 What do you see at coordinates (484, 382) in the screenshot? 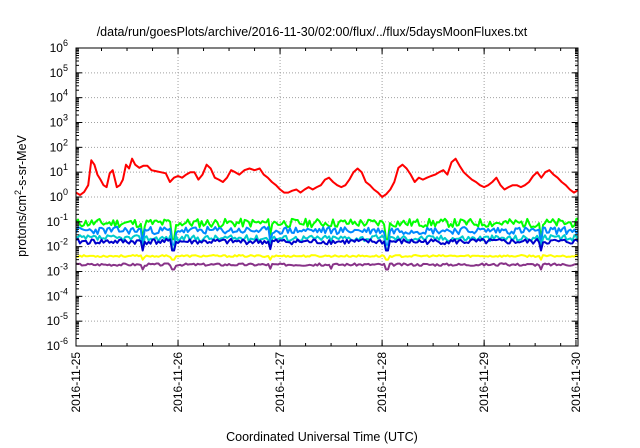
I see `x-tick-label: 2016-11-29` at bounding box center [484, 382].